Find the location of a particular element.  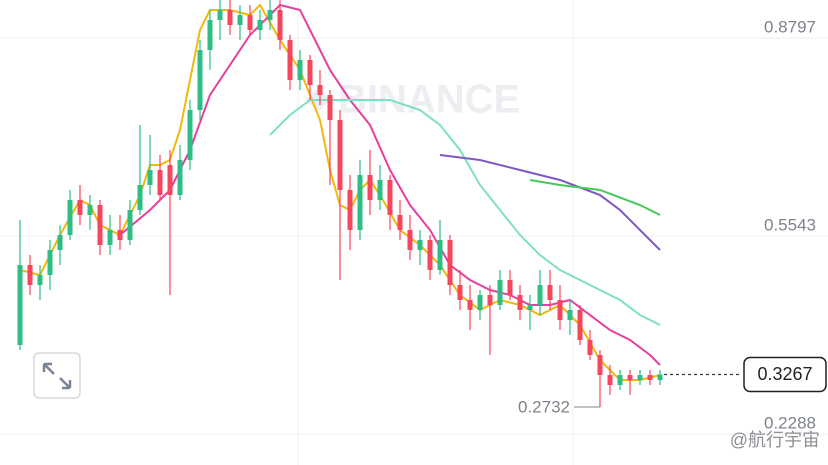

current-price-box is located at coordinates (785, 374).